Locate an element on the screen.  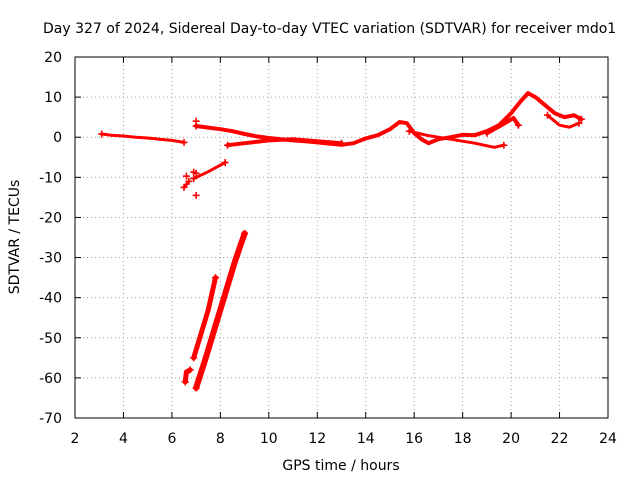
x-tick-labels: 2 4 6 8 10 12 14 16 18 20 22 24 is located at coordinates (344, 439).